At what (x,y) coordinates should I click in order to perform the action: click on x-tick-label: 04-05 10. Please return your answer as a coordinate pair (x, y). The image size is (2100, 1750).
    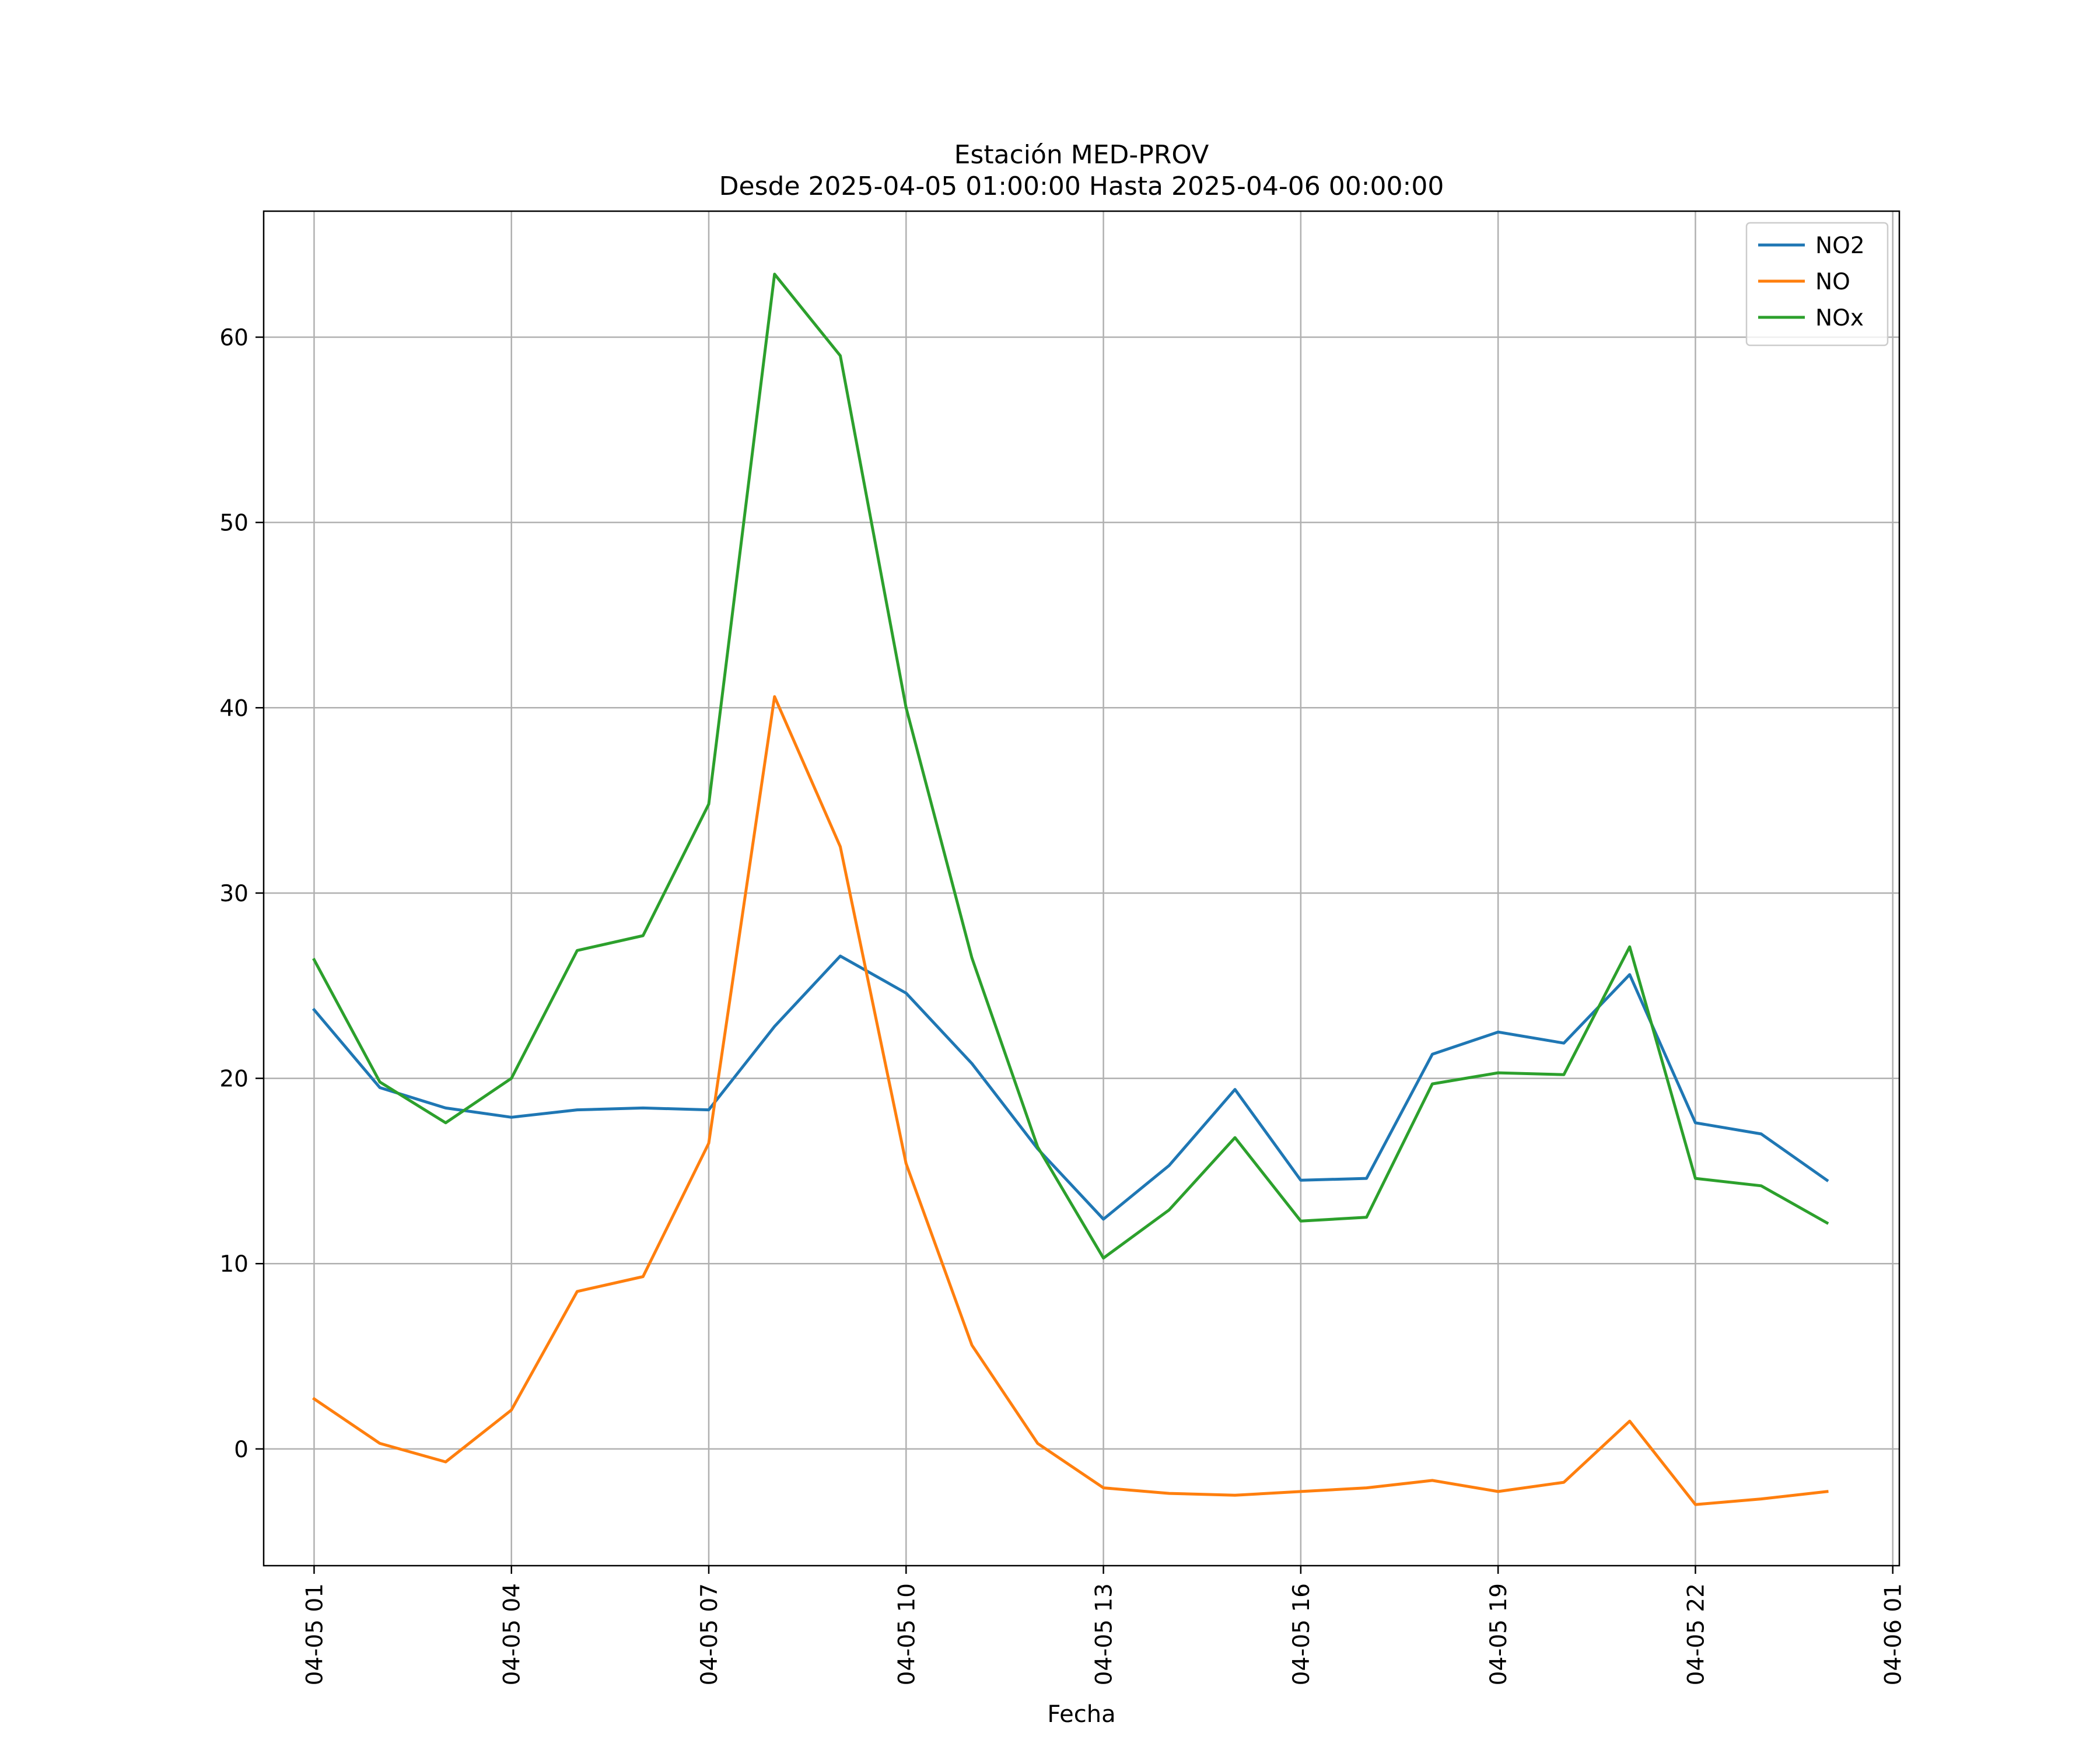
    Looking at the image, I should click on (907, 1634).